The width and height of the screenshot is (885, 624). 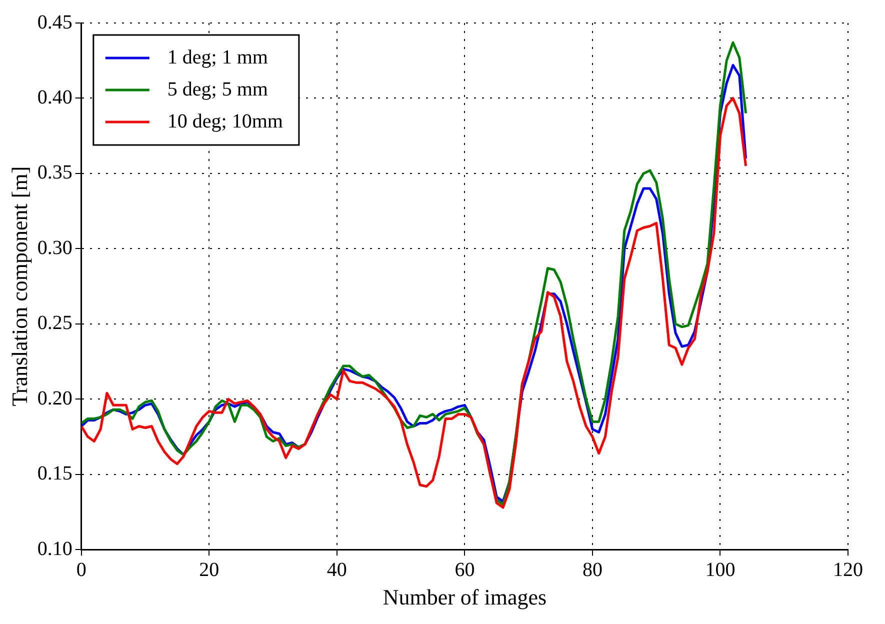 I want to click on y-tick-label: 0.30, so click(x=54, y=247).